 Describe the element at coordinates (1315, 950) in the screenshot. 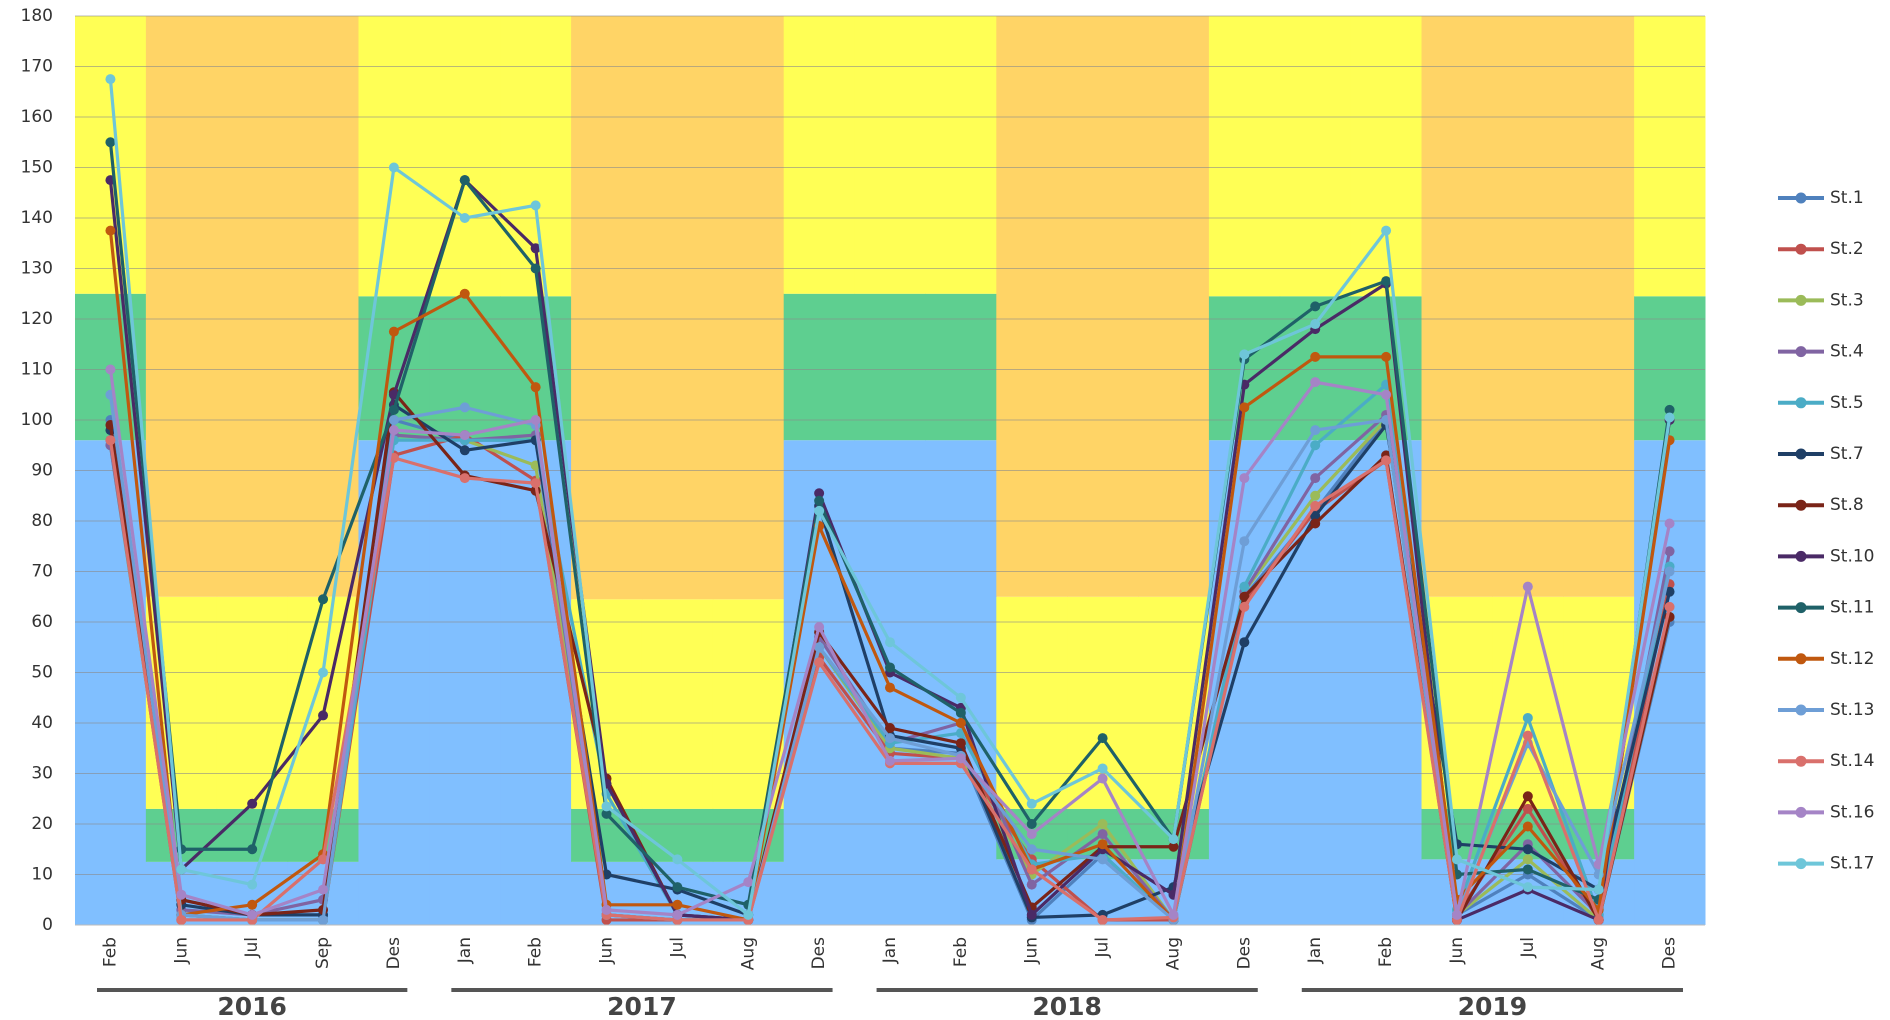

I see `x-tick-label: Jan` at that location.